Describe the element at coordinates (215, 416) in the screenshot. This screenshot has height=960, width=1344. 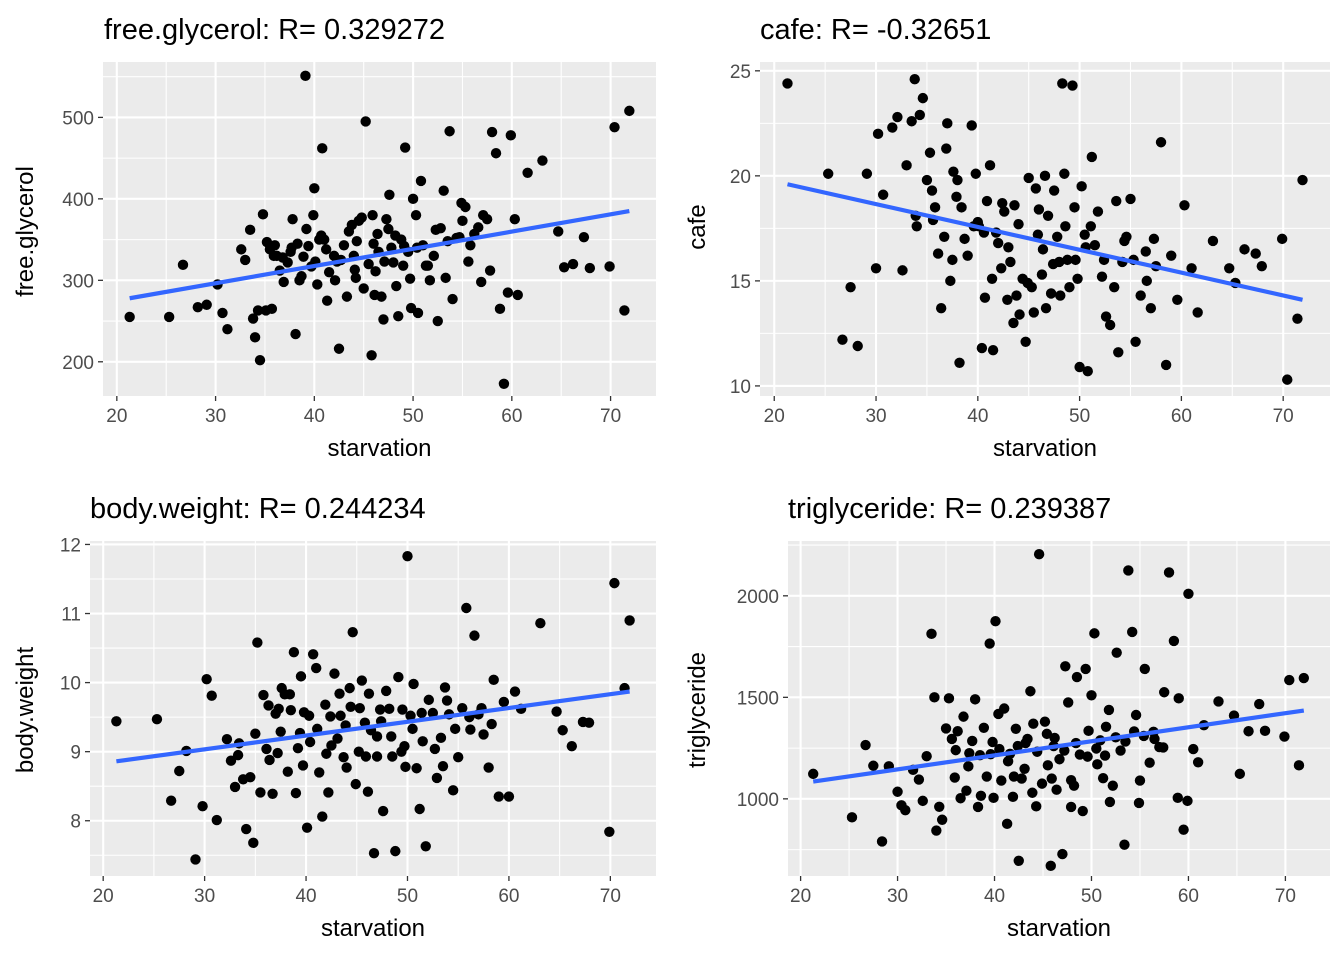
I see `x-tick-label: 30` at that location.